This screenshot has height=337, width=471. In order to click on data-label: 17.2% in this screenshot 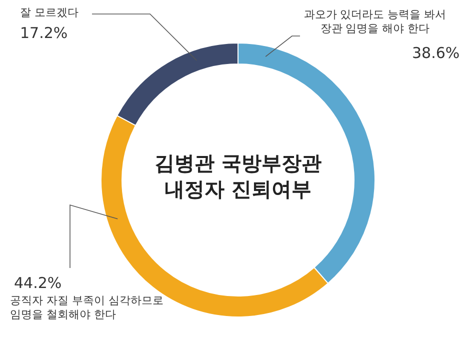, I will do `click(44, 33)`.